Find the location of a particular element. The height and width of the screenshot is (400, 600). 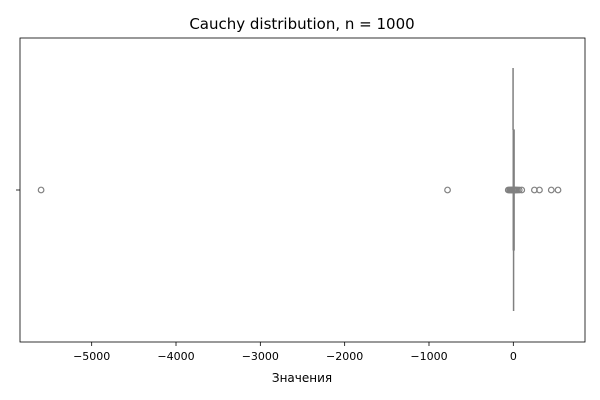

x-tick-label: −3000 is located at coordinates (260, 356).